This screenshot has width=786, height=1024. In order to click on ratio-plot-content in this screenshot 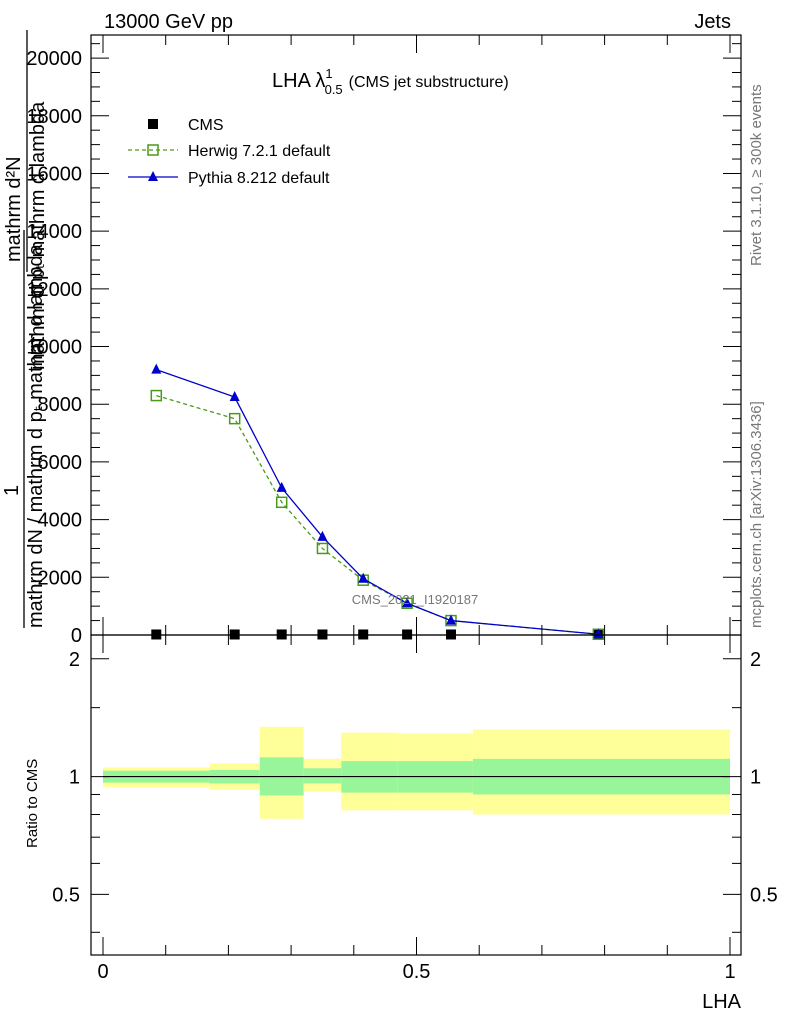, I will do `click(416, 772)`.